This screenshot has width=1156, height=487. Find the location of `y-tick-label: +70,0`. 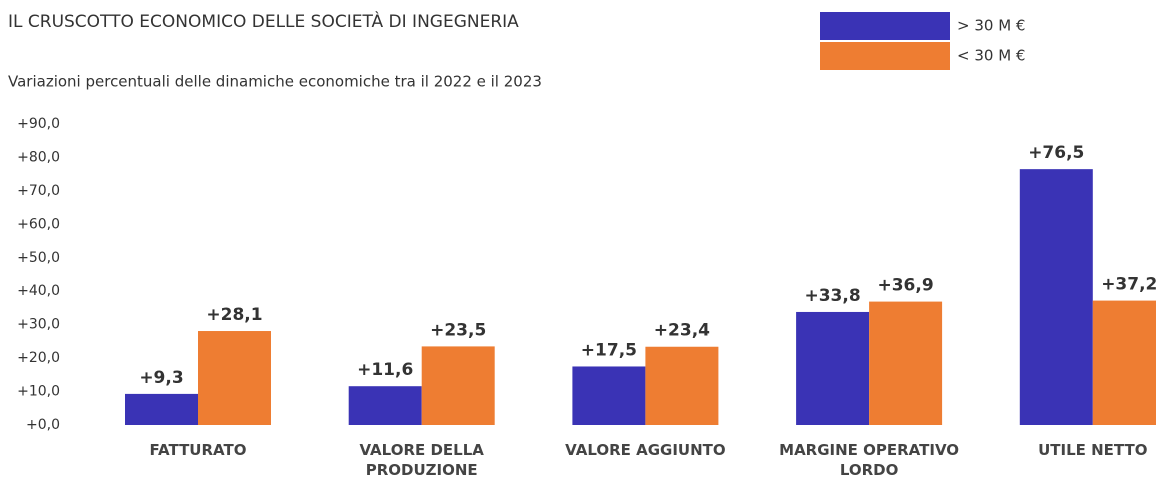

y-tick-label: +70,0 is located at coordinates (38, 191).